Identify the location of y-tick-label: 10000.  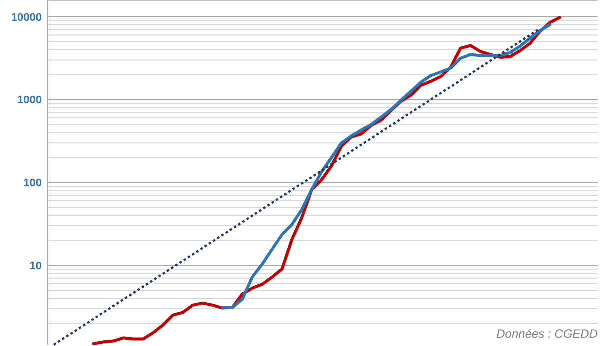
(26, 18).